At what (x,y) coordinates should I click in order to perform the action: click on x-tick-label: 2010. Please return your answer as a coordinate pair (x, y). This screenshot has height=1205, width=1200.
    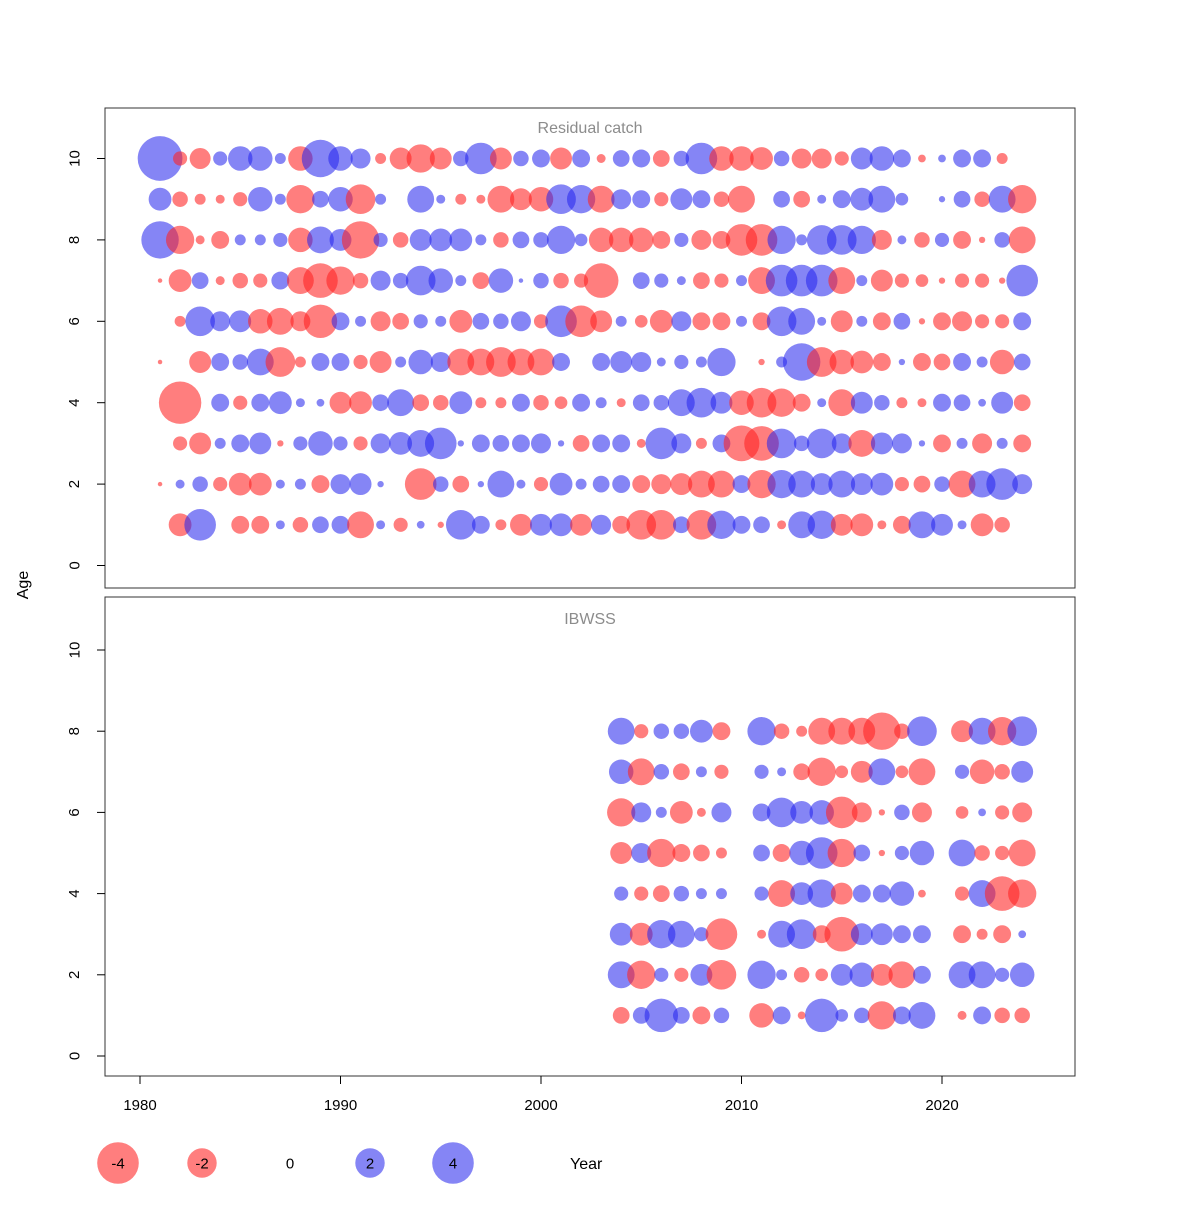
    Looking at the image, I should click on (741, 1105).